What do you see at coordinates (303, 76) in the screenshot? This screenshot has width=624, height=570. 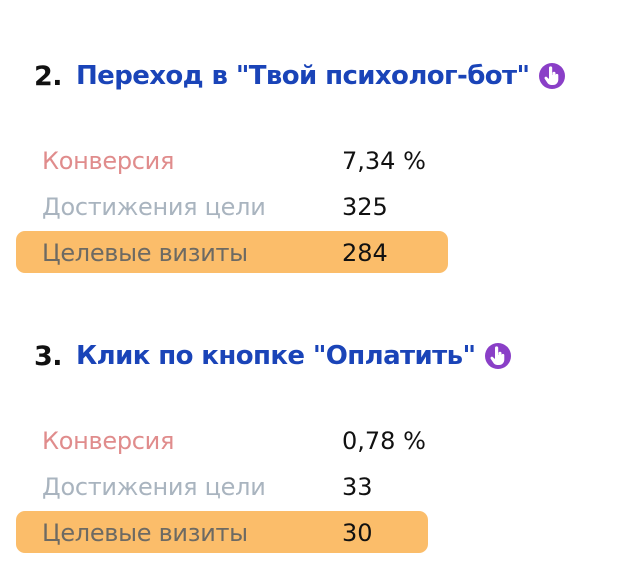 I see `goal-title-link: Переход в "Твой психолог-бот"` at bounding box center [303, 76].